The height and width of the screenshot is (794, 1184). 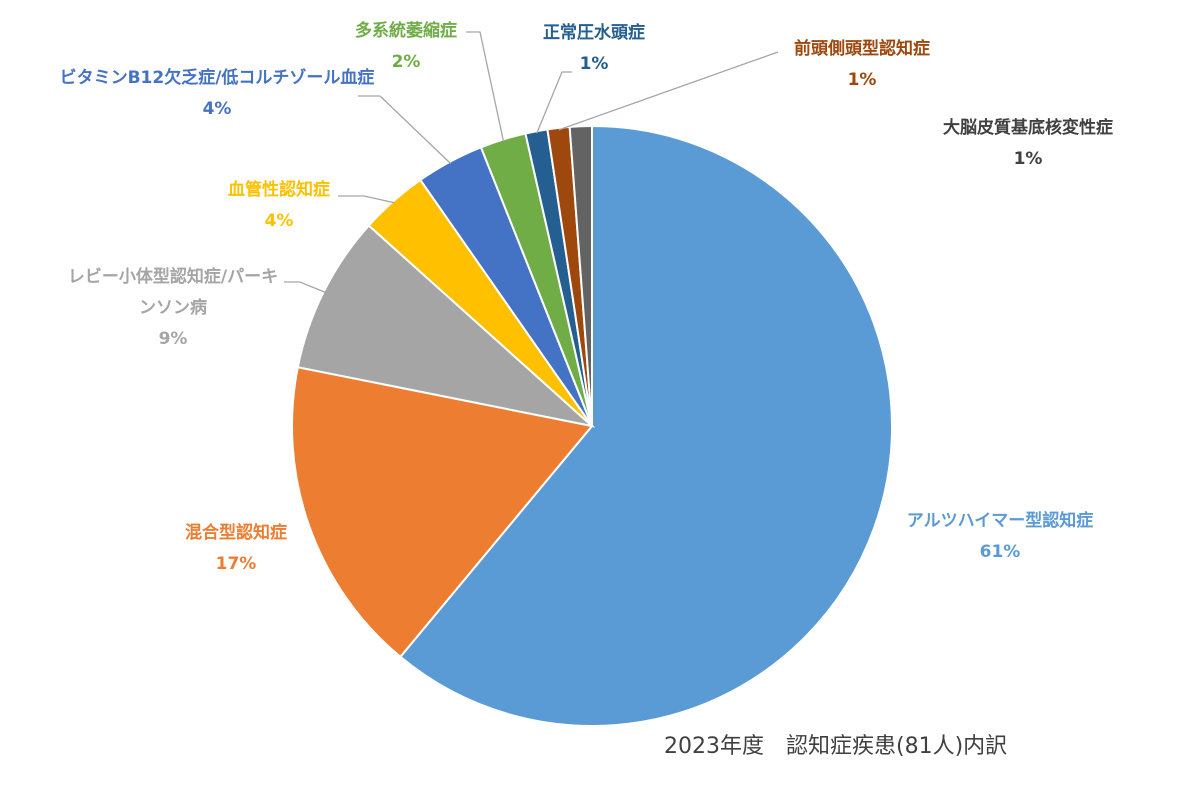 I want to click on label-mixed: 混合型認知症 17%, so click(x=236, y=549).